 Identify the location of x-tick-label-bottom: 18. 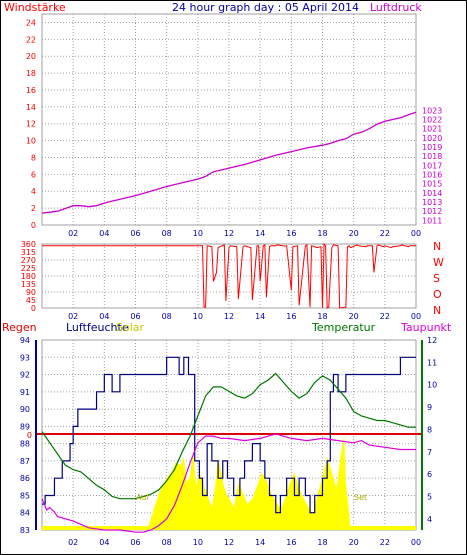
(322, 542).